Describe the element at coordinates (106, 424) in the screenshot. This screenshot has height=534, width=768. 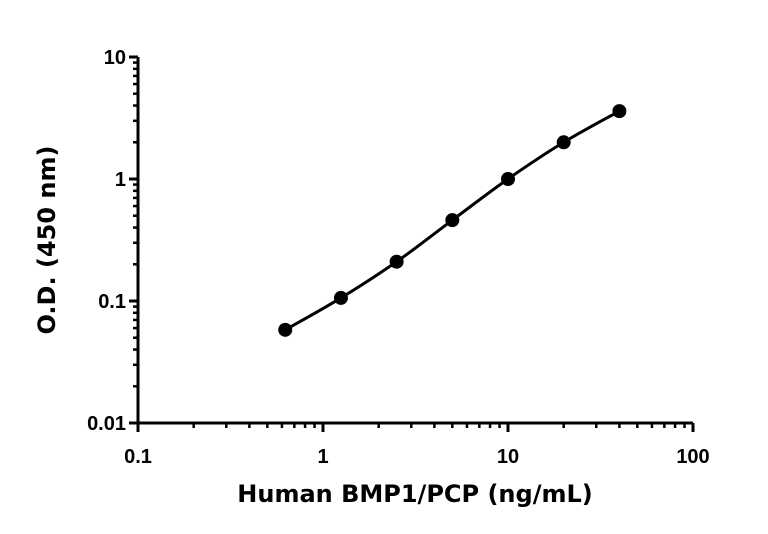
I see `y-tick-label: 0.01` at that location.